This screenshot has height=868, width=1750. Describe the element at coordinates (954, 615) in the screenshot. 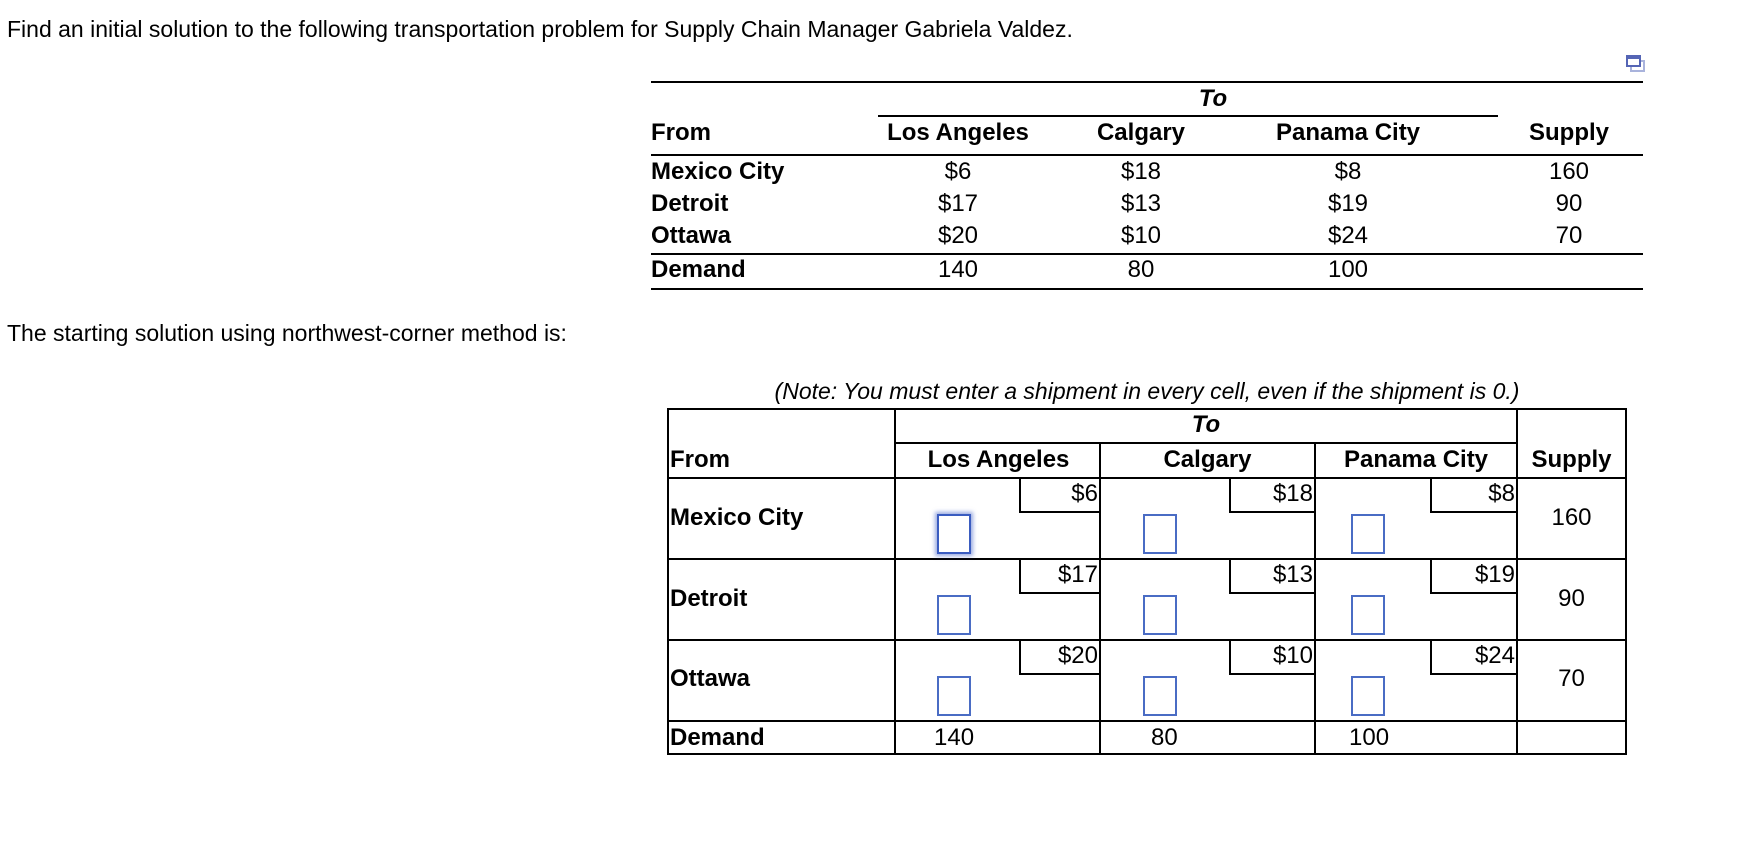

I see `shipment-input-detroit-los-angeles` at that location.